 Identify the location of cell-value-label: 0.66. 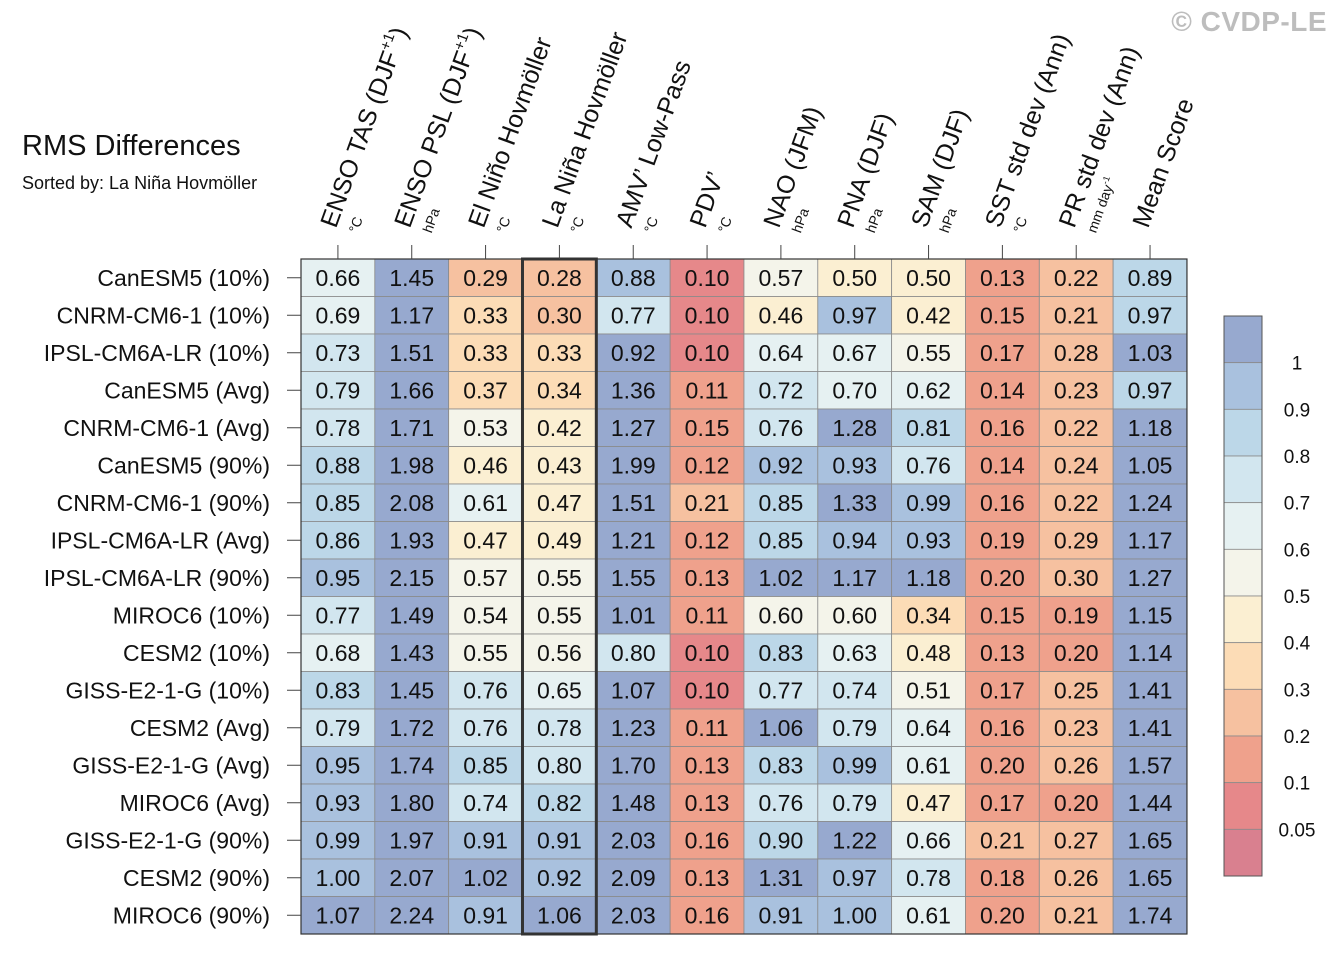
(338, 278).